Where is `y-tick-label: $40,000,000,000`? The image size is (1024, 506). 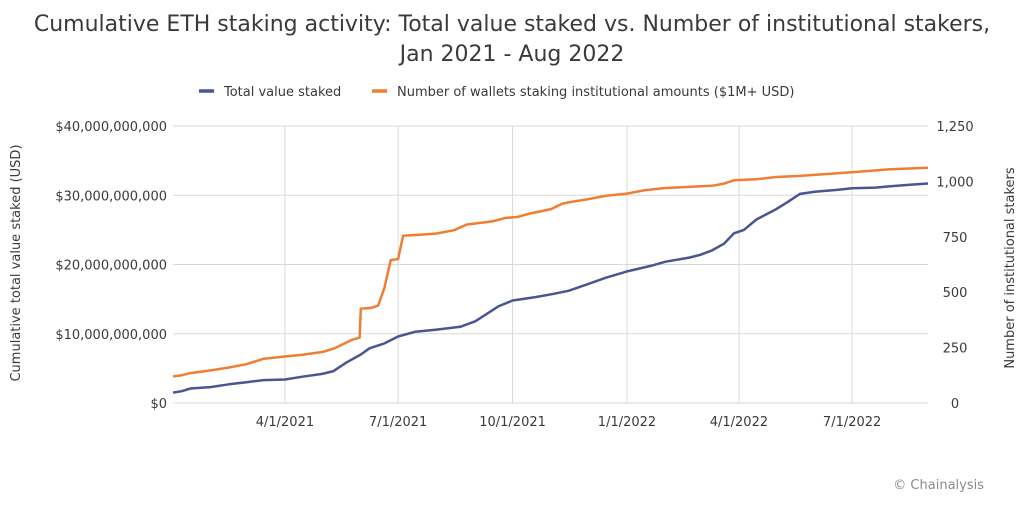 y-tick-label: $40,000,000,000 is located at coordinates (111, 127).